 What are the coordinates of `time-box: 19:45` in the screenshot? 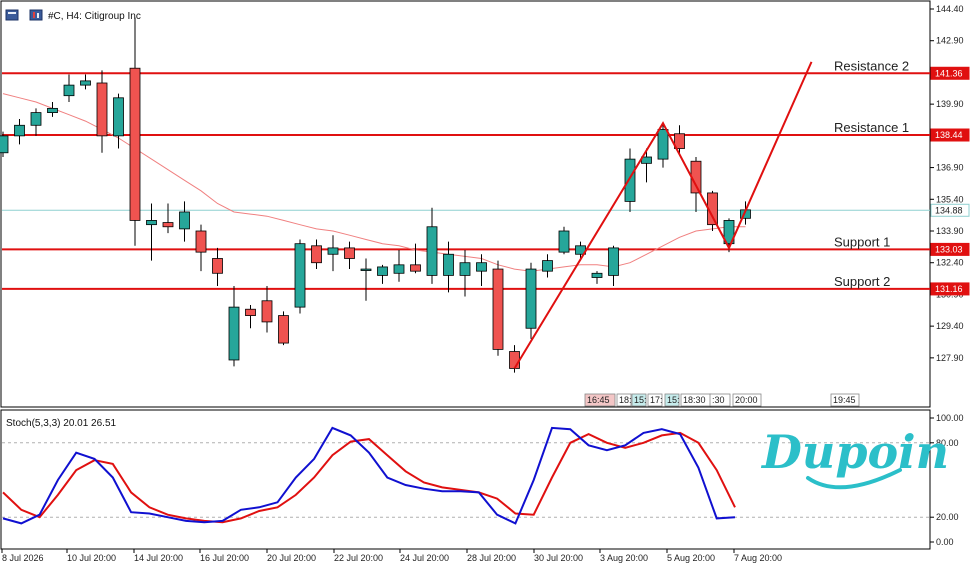 It's located at (845, 400).